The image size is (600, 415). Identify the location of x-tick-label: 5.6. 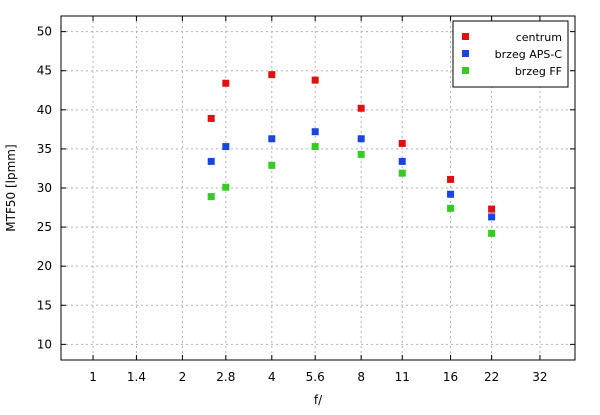
(315, 377).